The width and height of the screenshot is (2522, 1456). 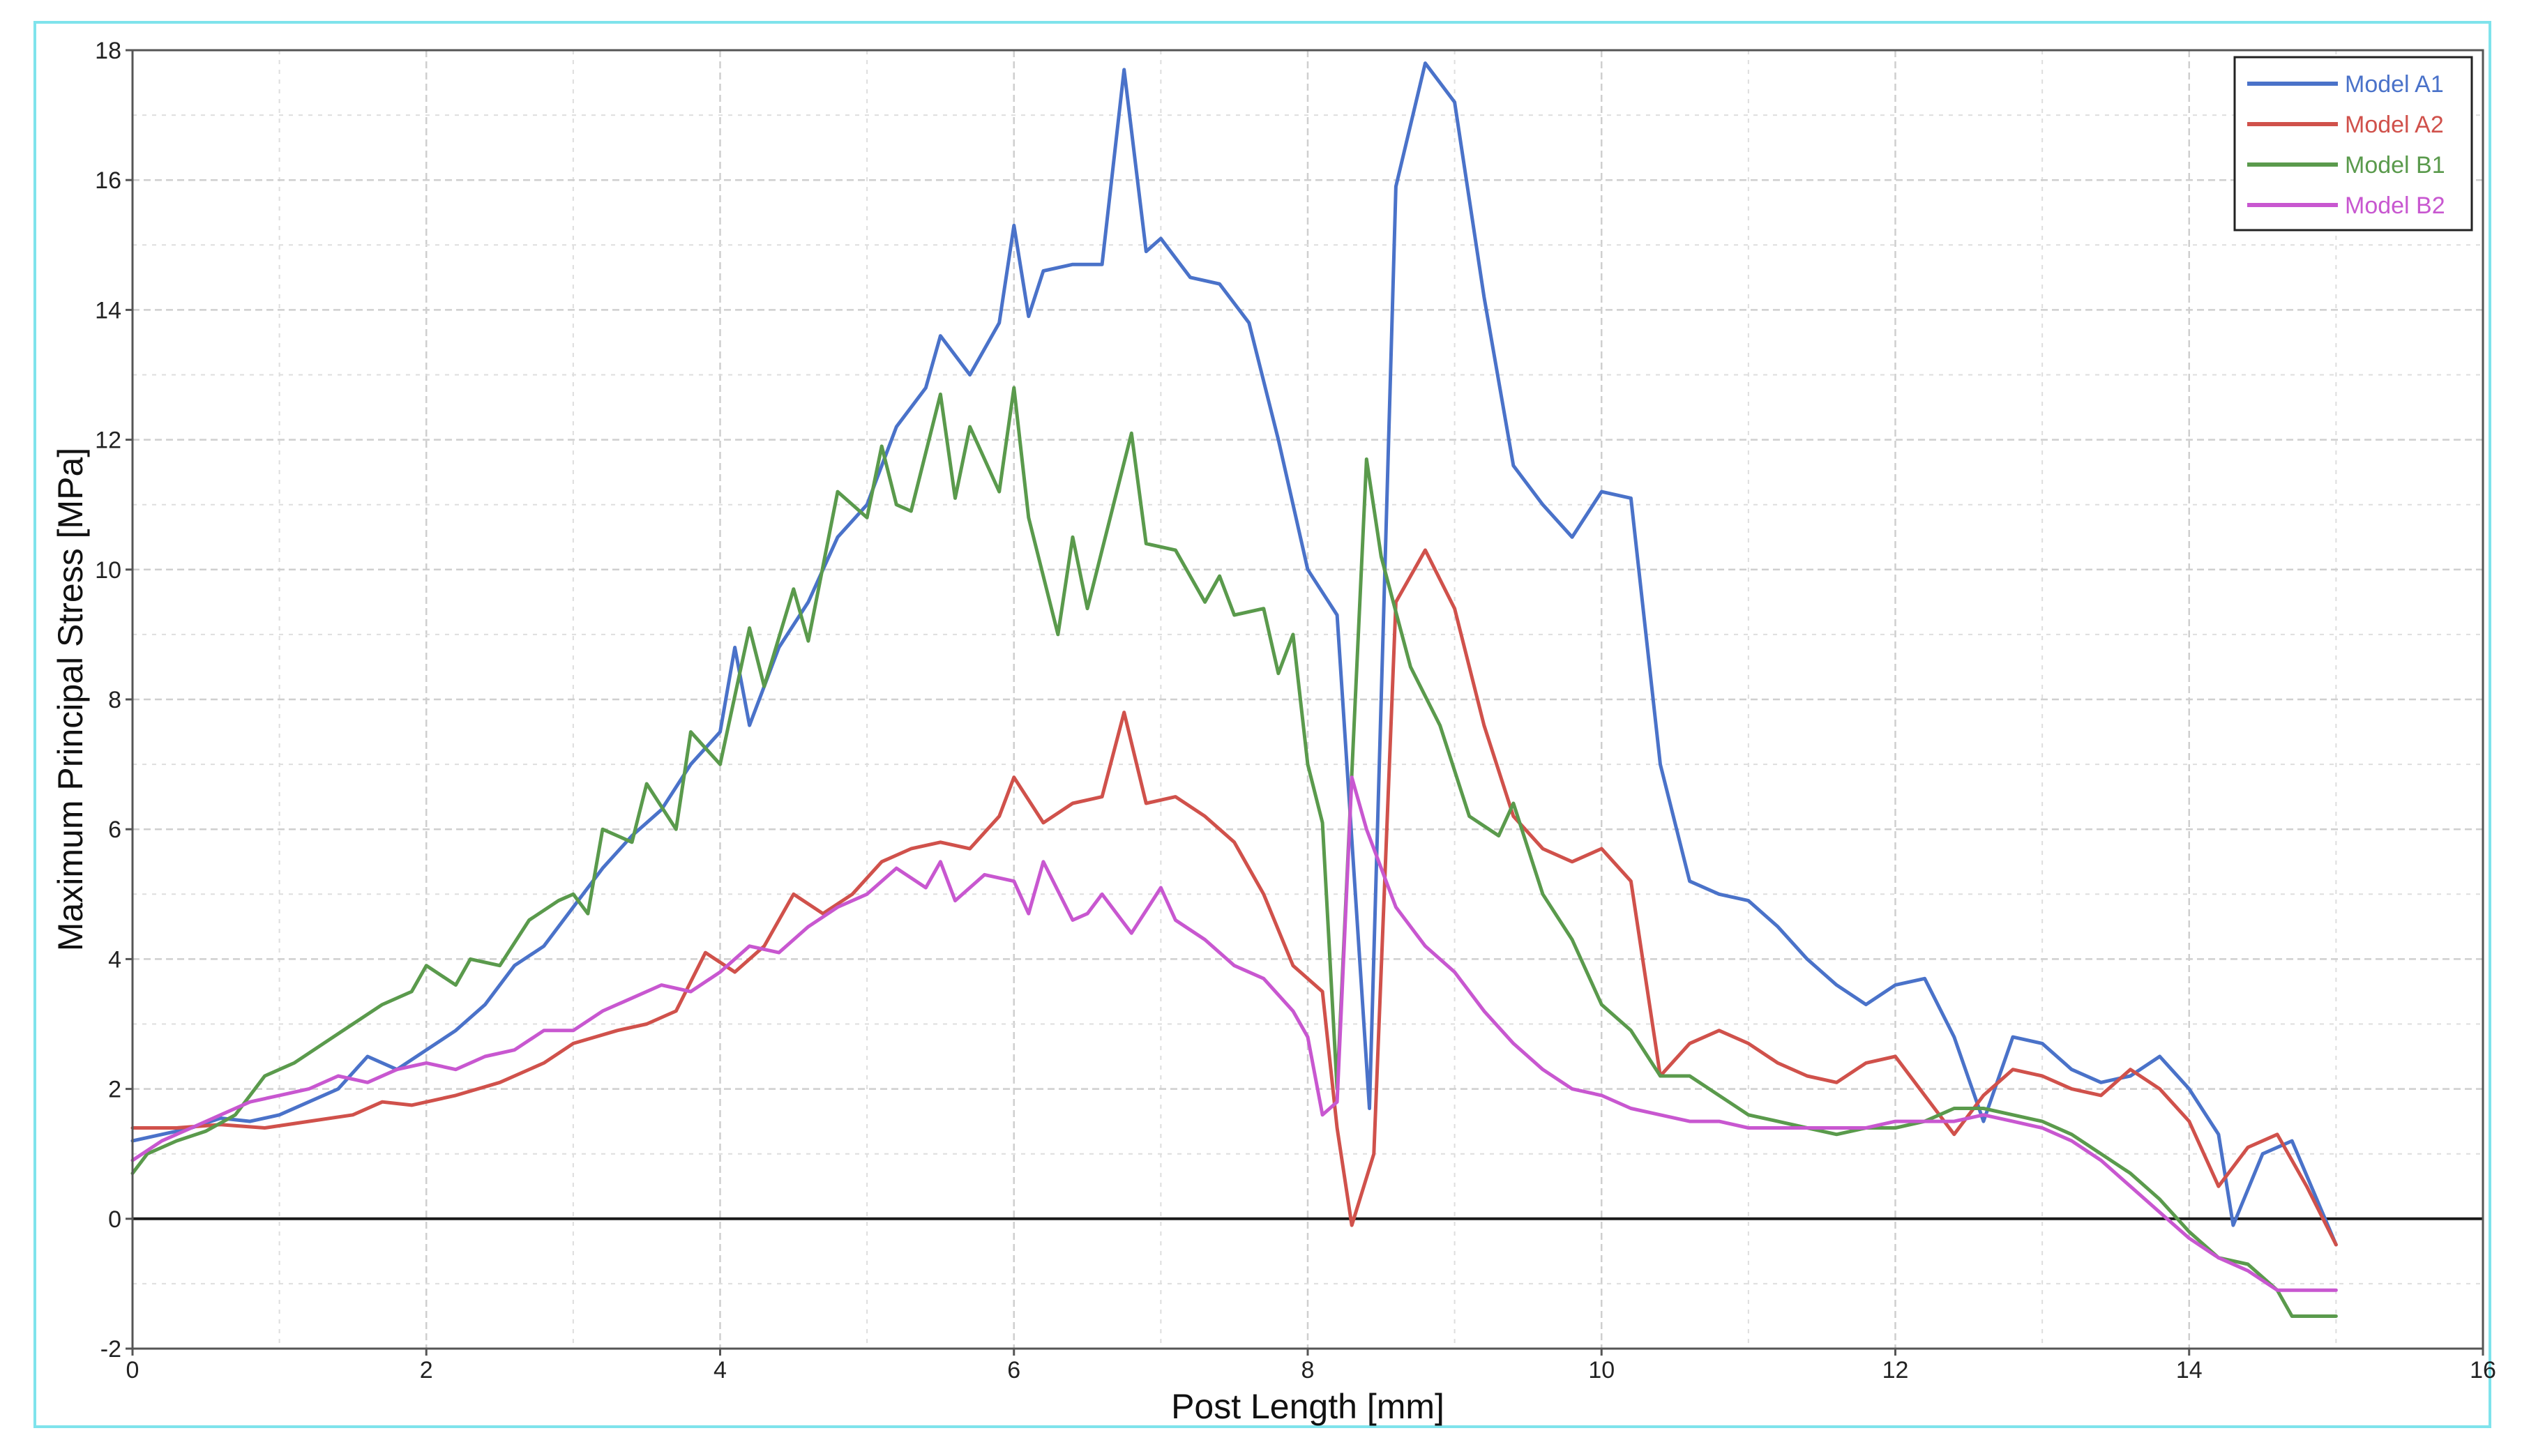 I want to click on legend: Model A1 Model A2 Model B1 Model B2, so click(x=2353, y=144).